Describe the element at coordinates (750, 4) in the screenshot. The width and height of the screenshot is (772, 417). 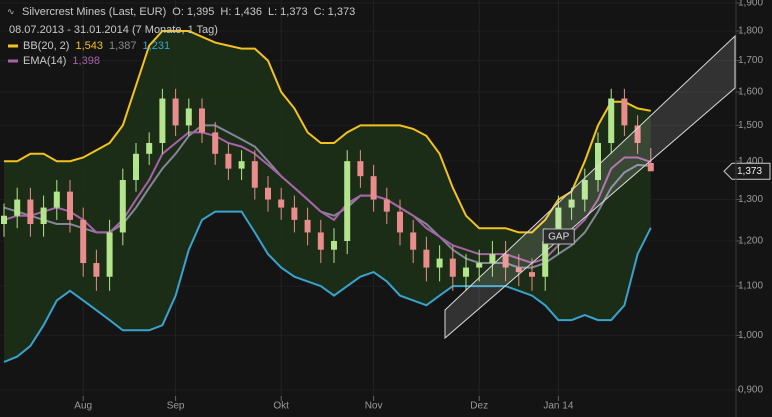
I see `y-tick-label: 1,900` at that location.